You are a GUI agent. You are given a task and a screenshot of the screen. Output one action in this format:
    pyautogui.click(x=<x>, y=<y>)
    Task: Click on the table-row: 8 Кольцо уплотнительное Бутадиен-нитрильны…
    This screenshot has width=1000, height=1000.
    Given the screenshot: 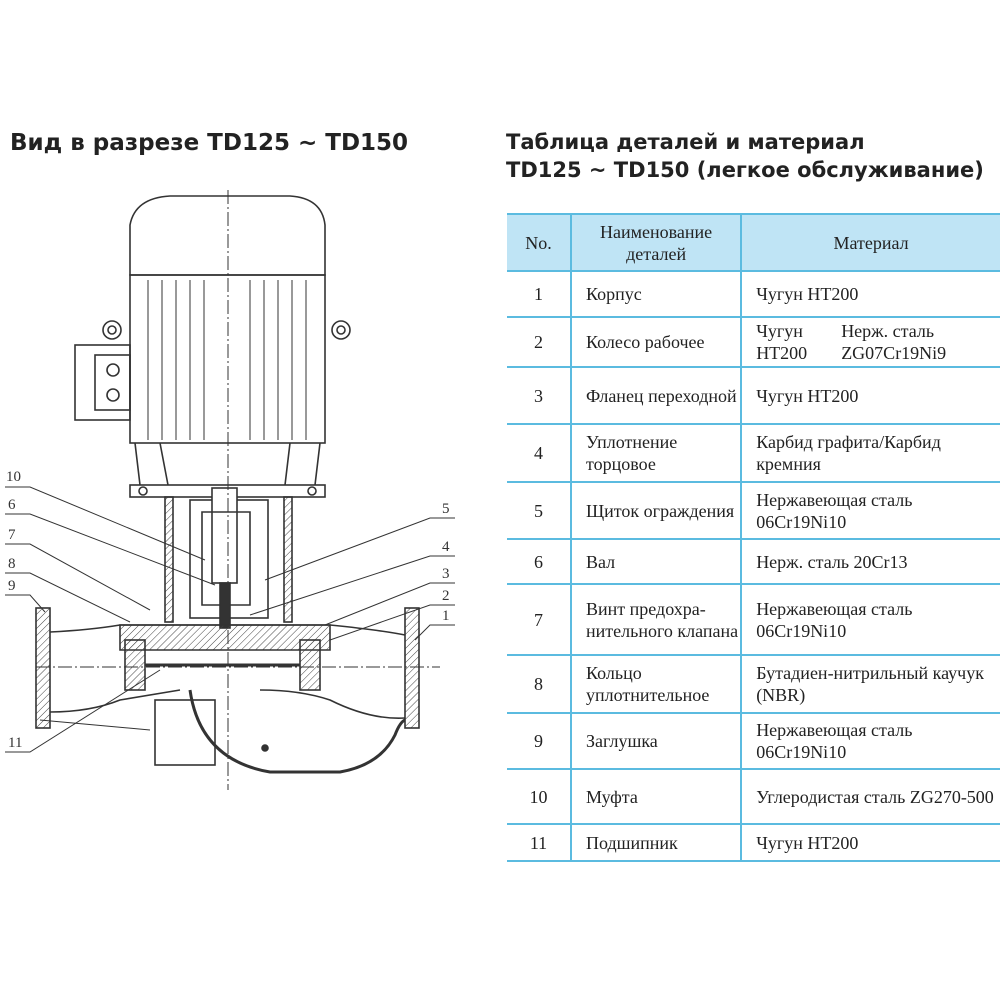 What is the action you would take?
    pyautogui.click(x=753, y=684)
    